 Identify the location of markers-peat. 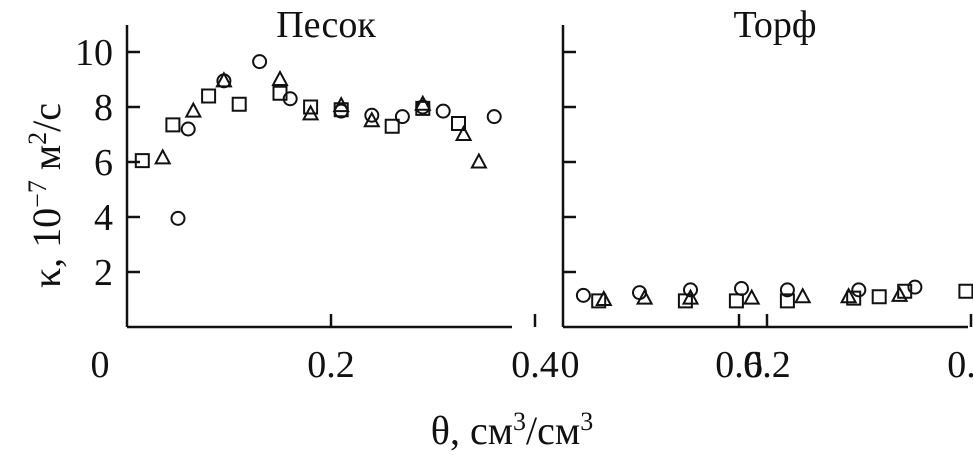
(774, 294).